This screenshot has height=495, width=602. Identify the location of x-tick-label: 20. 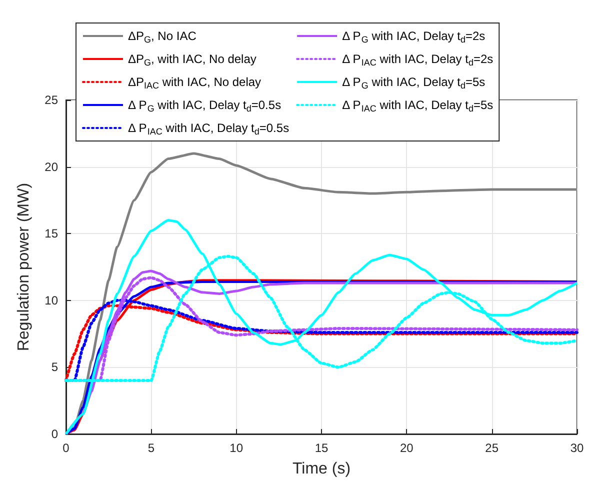
(407, 448).